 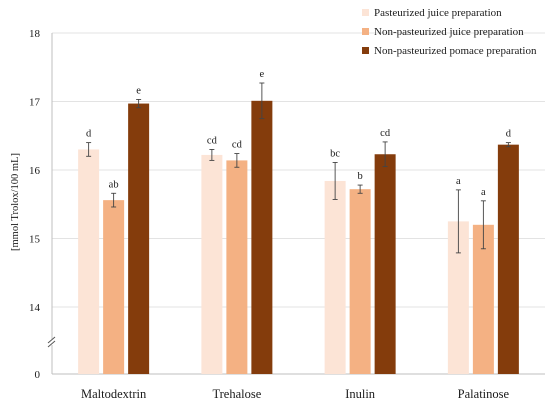 What do you see at coordinates (236, 394) in the screenshot?
I see `x-category-label: Trehalose` at bounding box center [236, 394].